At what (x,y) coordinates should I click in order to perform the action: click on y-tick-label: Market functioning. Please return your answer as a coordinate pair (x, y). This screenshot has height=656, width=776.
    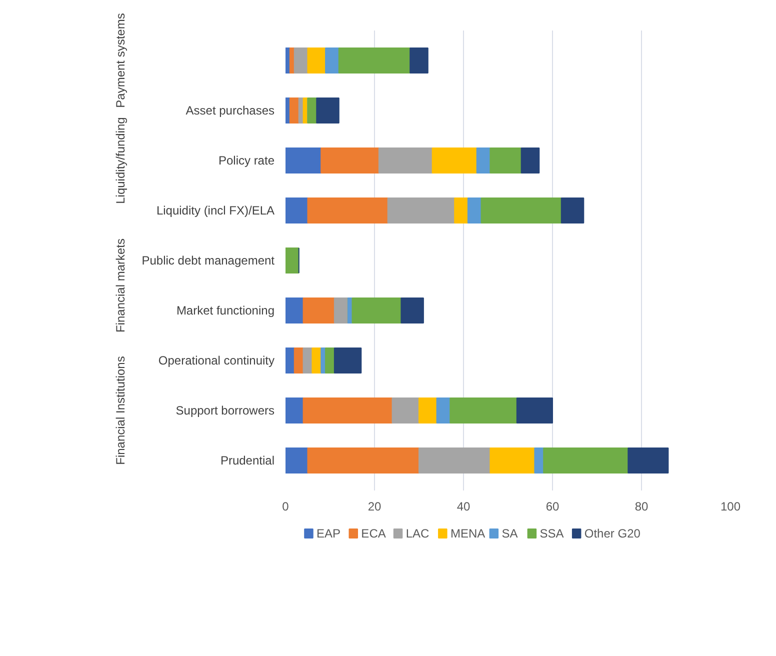
    Looking at the image, I should click on (225, 311).